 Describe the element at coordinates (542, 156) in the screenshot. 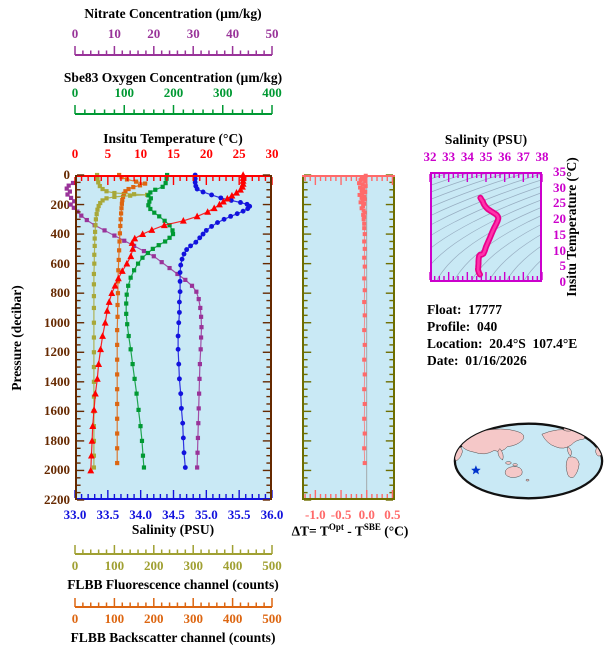

I see `tick-label: 38` at that location.